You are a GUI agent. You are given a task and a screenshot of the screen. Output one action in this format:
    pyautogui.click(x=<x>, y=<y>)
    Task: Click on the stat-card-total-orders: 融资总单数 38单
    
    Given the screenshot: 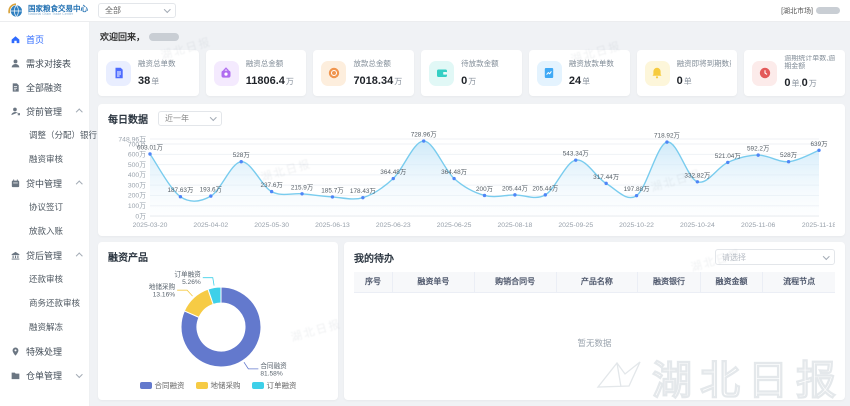 What is the action you would take?
    pyautogui.click(x=148, y=73)
    